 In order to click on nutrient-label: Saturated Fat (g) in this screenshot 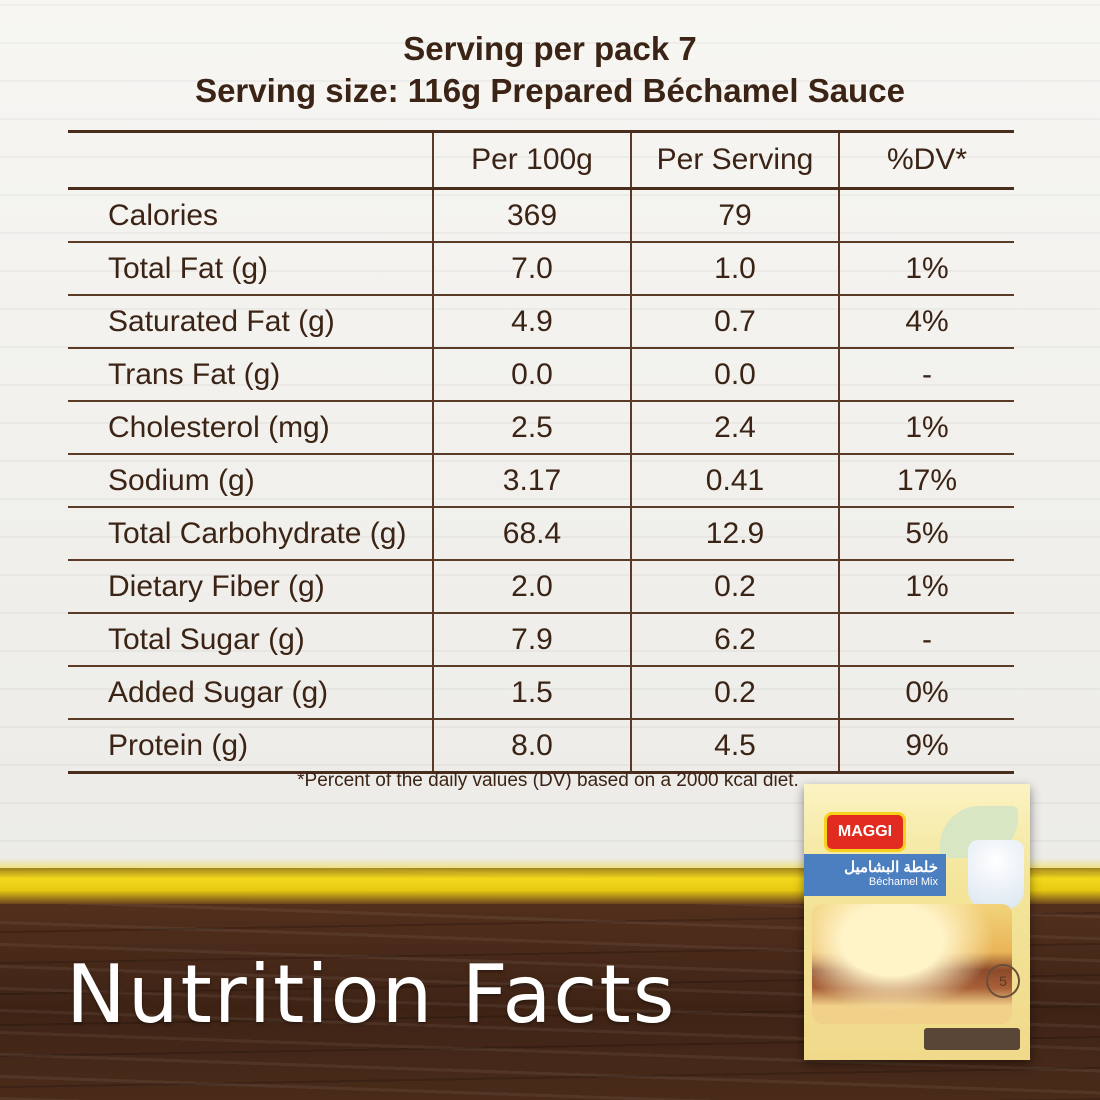, I will do `click(221, 321)`.